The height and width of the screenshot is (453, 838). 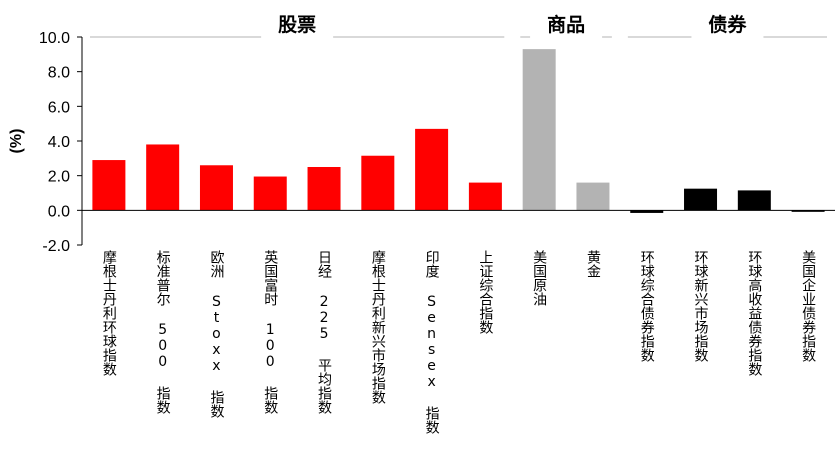 What do you see at coordinates (163, 332) in the screenshot?
I see `category-label: 标准普尔 500 指数` at bounding box center [163, 332].